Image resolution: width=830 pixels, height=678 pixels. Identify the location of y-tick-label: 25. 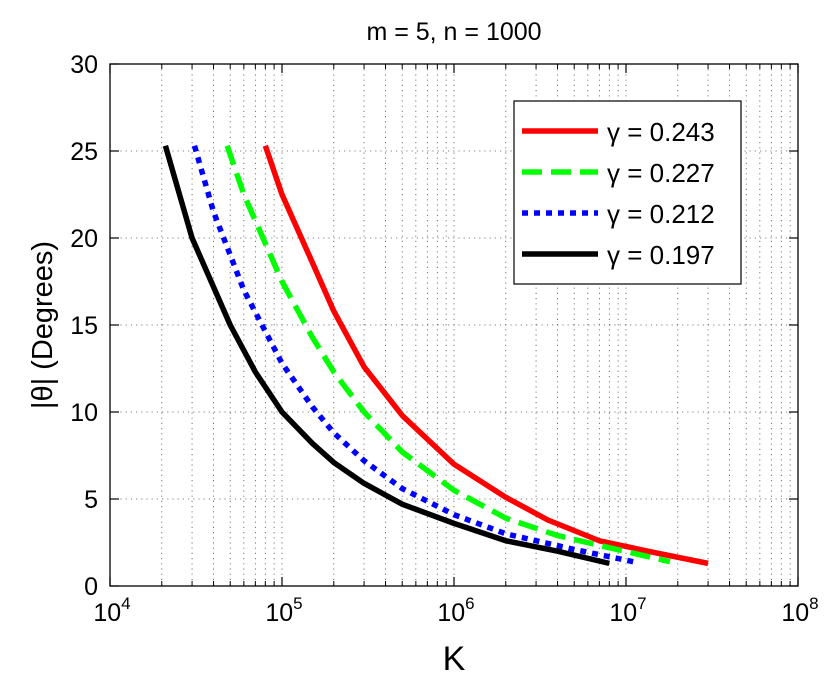
(84, 152).